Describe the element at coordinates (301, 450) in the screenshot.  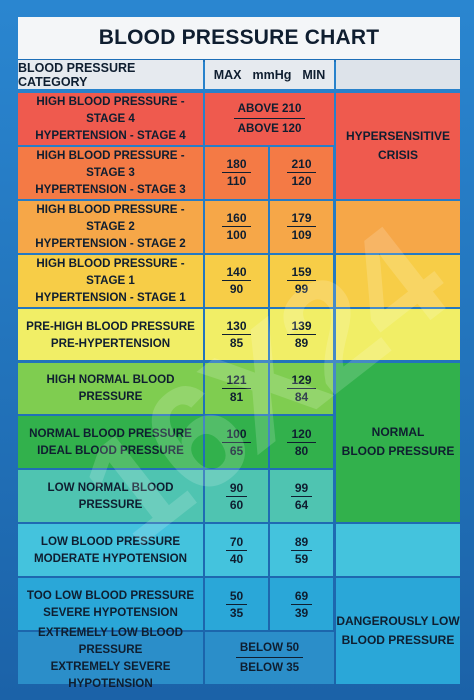
I see `min-diastolic: 80` at that location.